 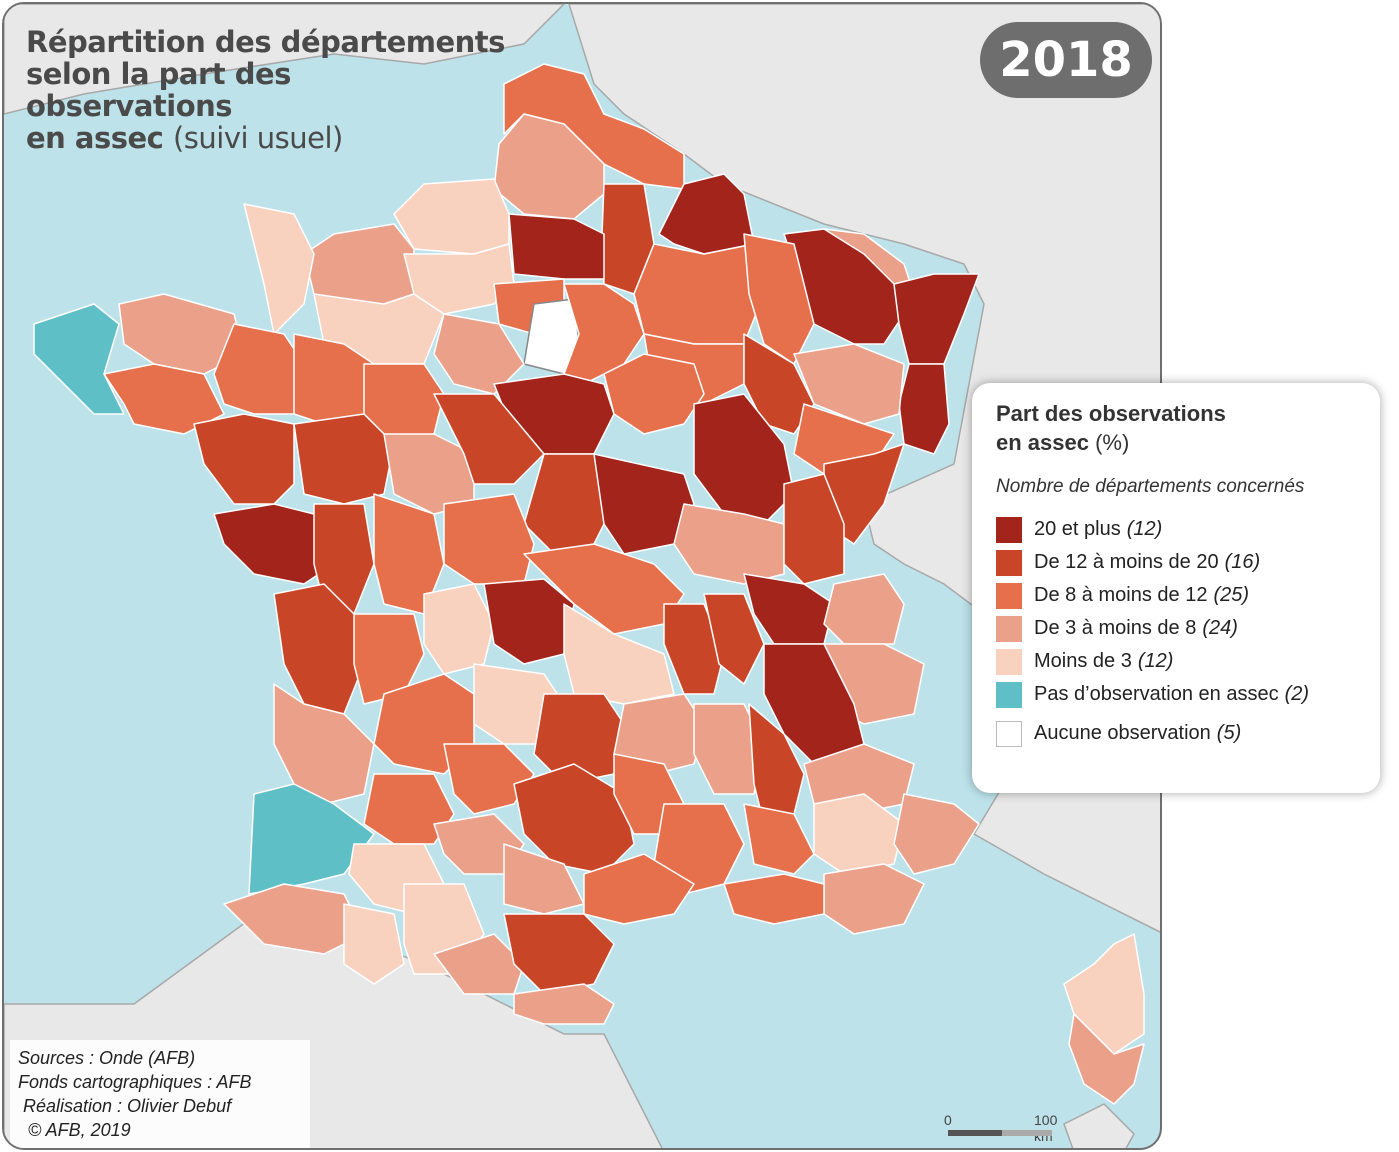 What do you see at coordinates (1150, 486) in the screenshot?
I see `legend-subtitle: Nombre de départements concernés` at bounding box center [1150, 486].